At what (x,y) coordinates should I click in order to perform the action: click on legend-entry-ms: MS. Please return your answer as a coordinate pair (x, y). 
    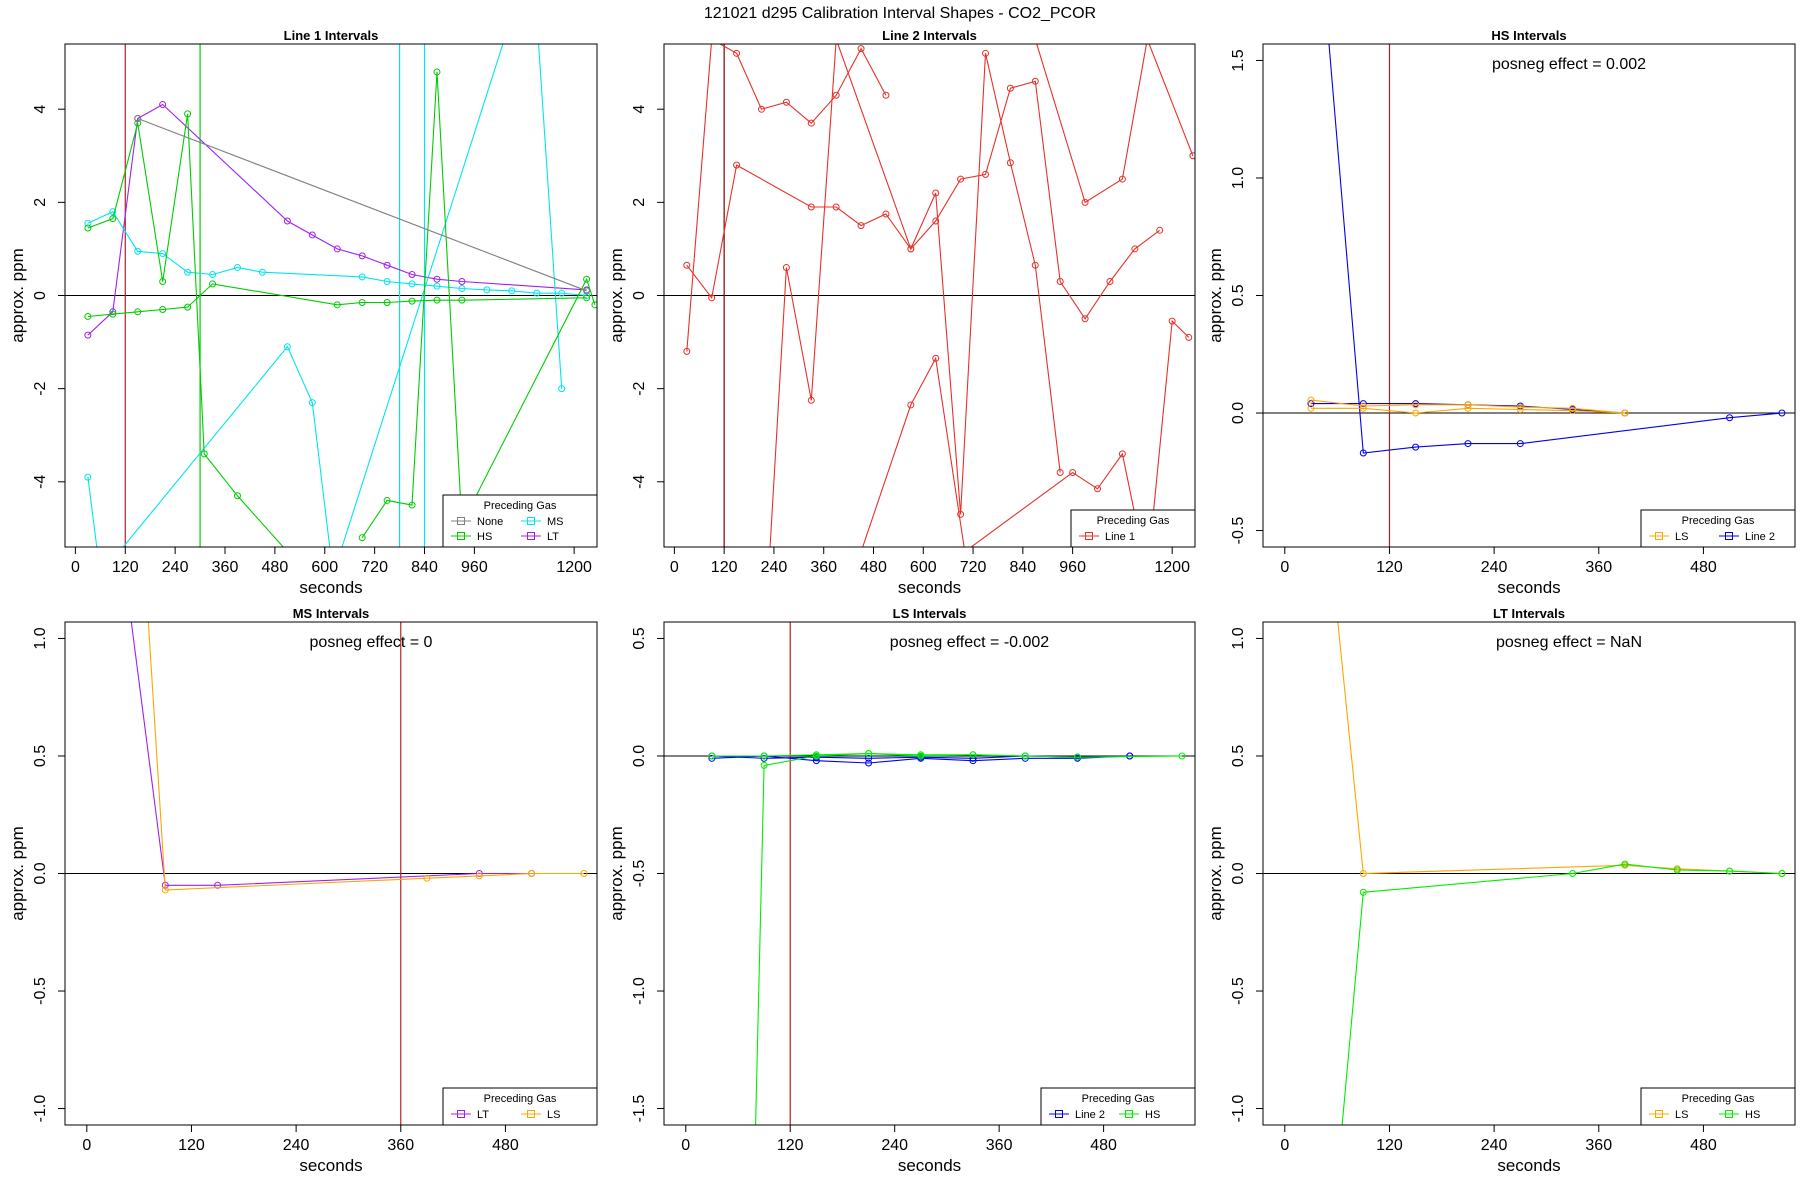
    Looking at the image, I should click on (542, 522).